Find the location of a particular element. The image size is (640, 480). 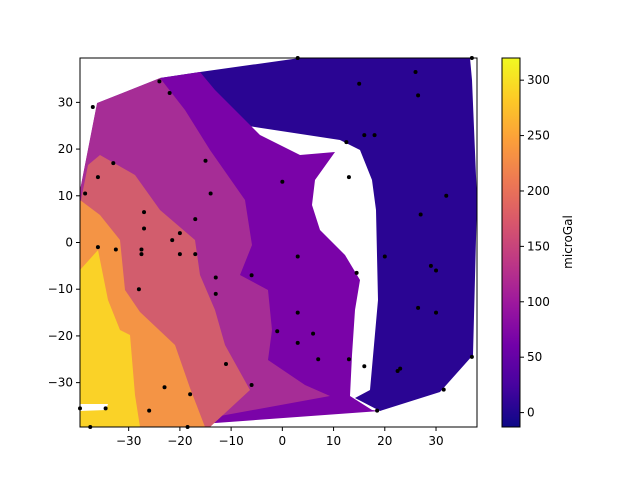

y-tick-label: −10 is located at coordinates (60, 289).